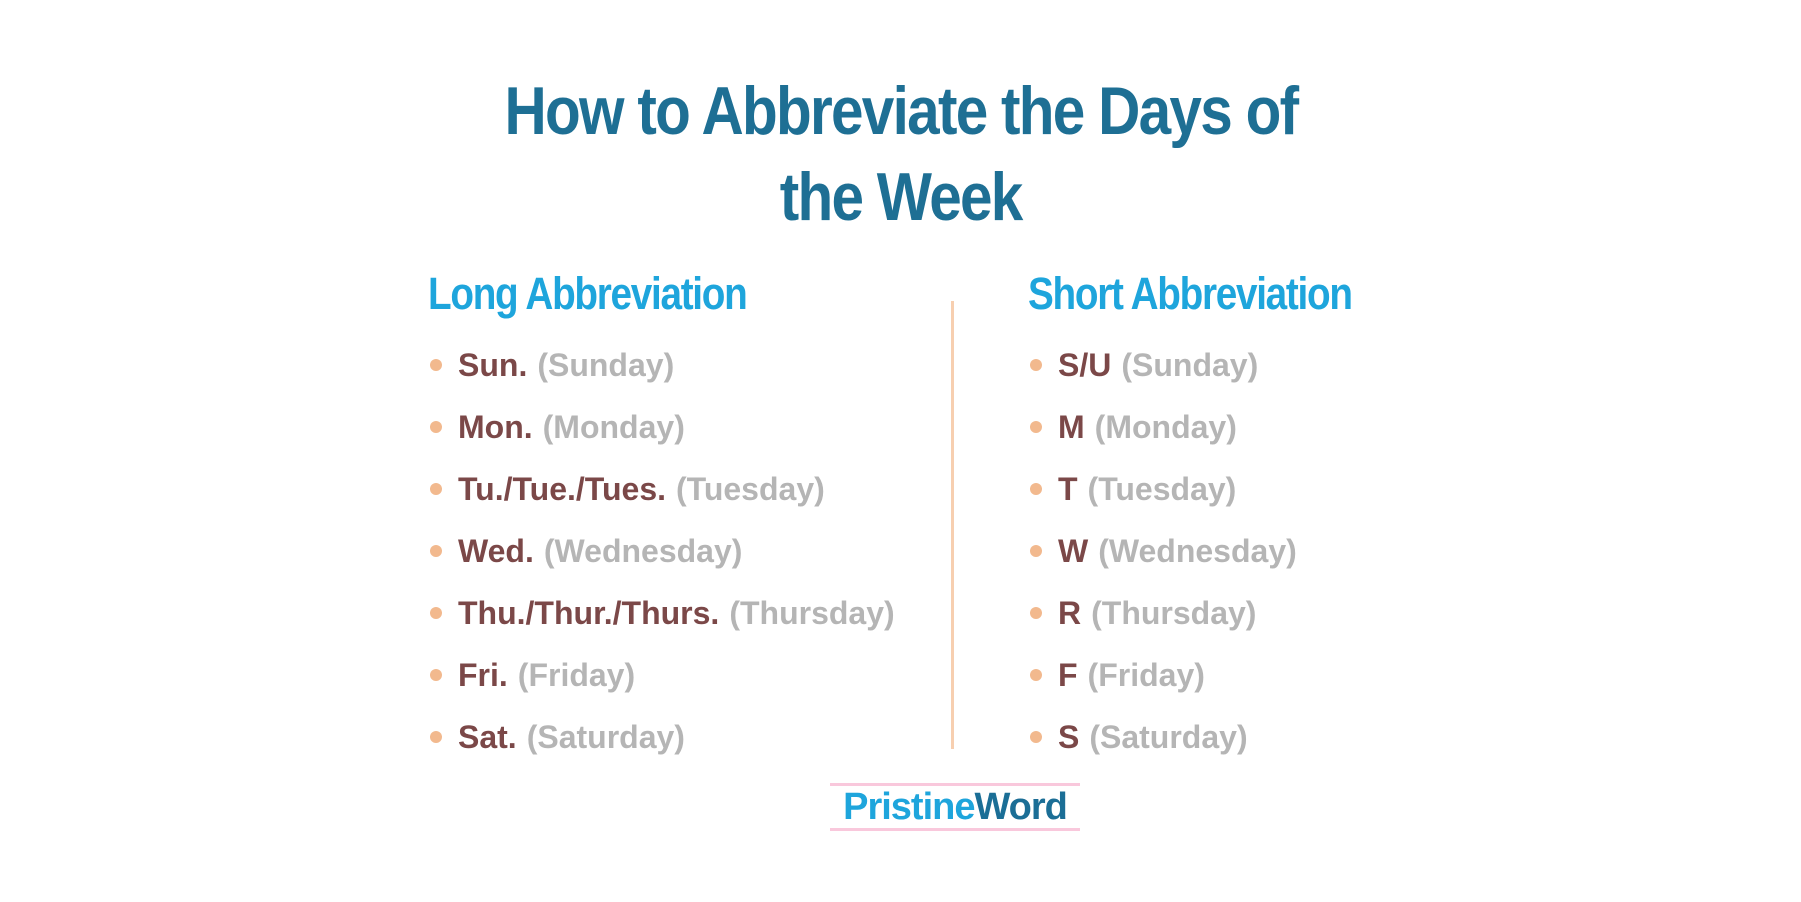 This screenshot has height=902, width=1801. Describe the element at coordinates (562, 488) in the screenshot. I see `abbreviation: Tu./Tue./Tues.` at that location.